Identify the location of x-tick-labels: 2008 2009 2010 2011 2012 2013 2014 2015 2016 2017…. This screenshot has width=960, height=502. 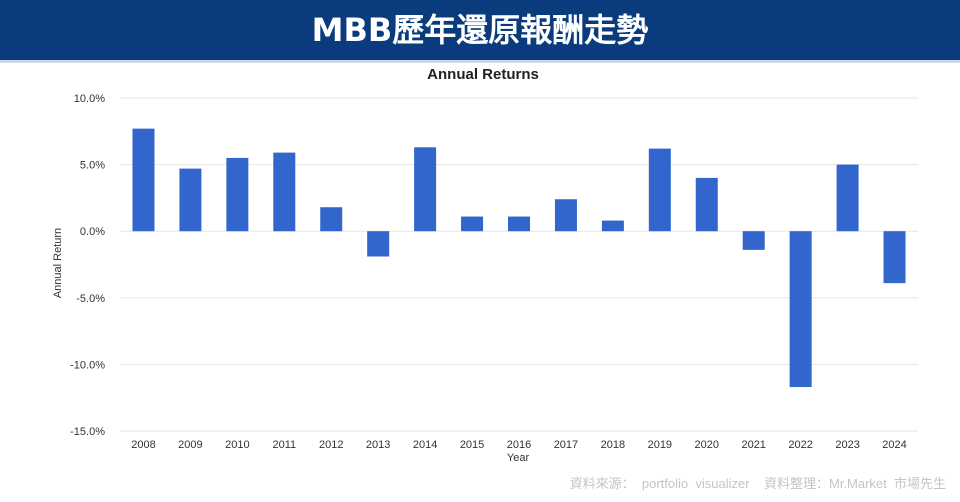
(519, 445).